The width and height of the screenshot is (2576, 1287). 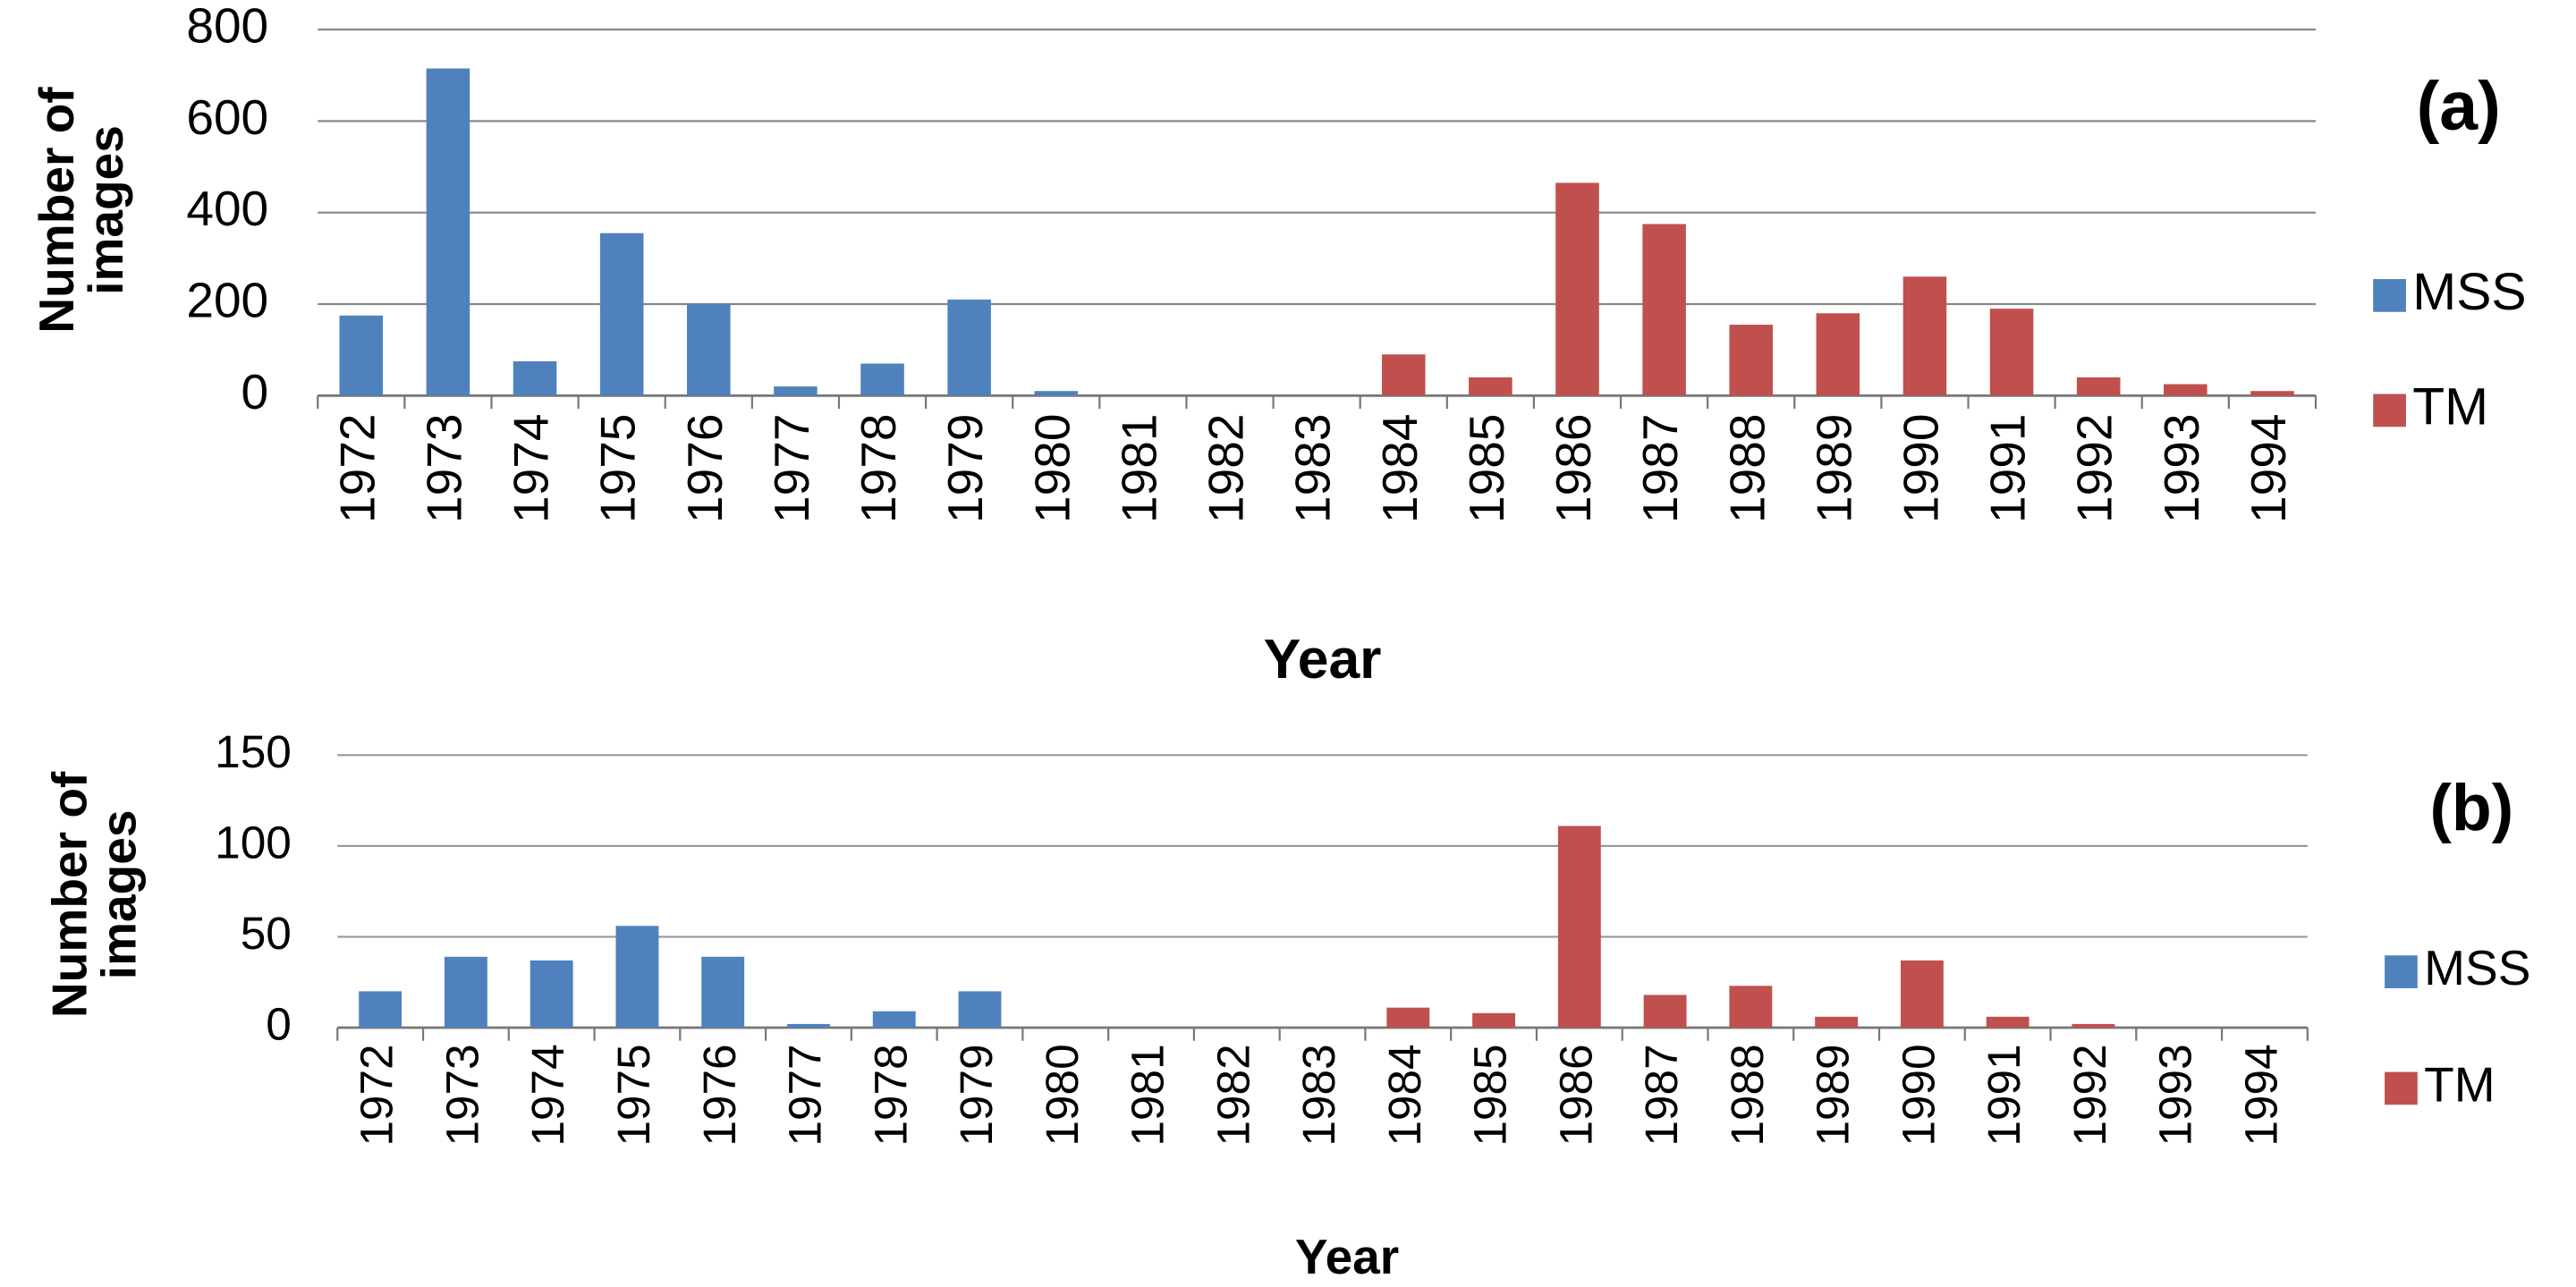 I want to click on y-tick-label: 200, so click(x=227, y=300).